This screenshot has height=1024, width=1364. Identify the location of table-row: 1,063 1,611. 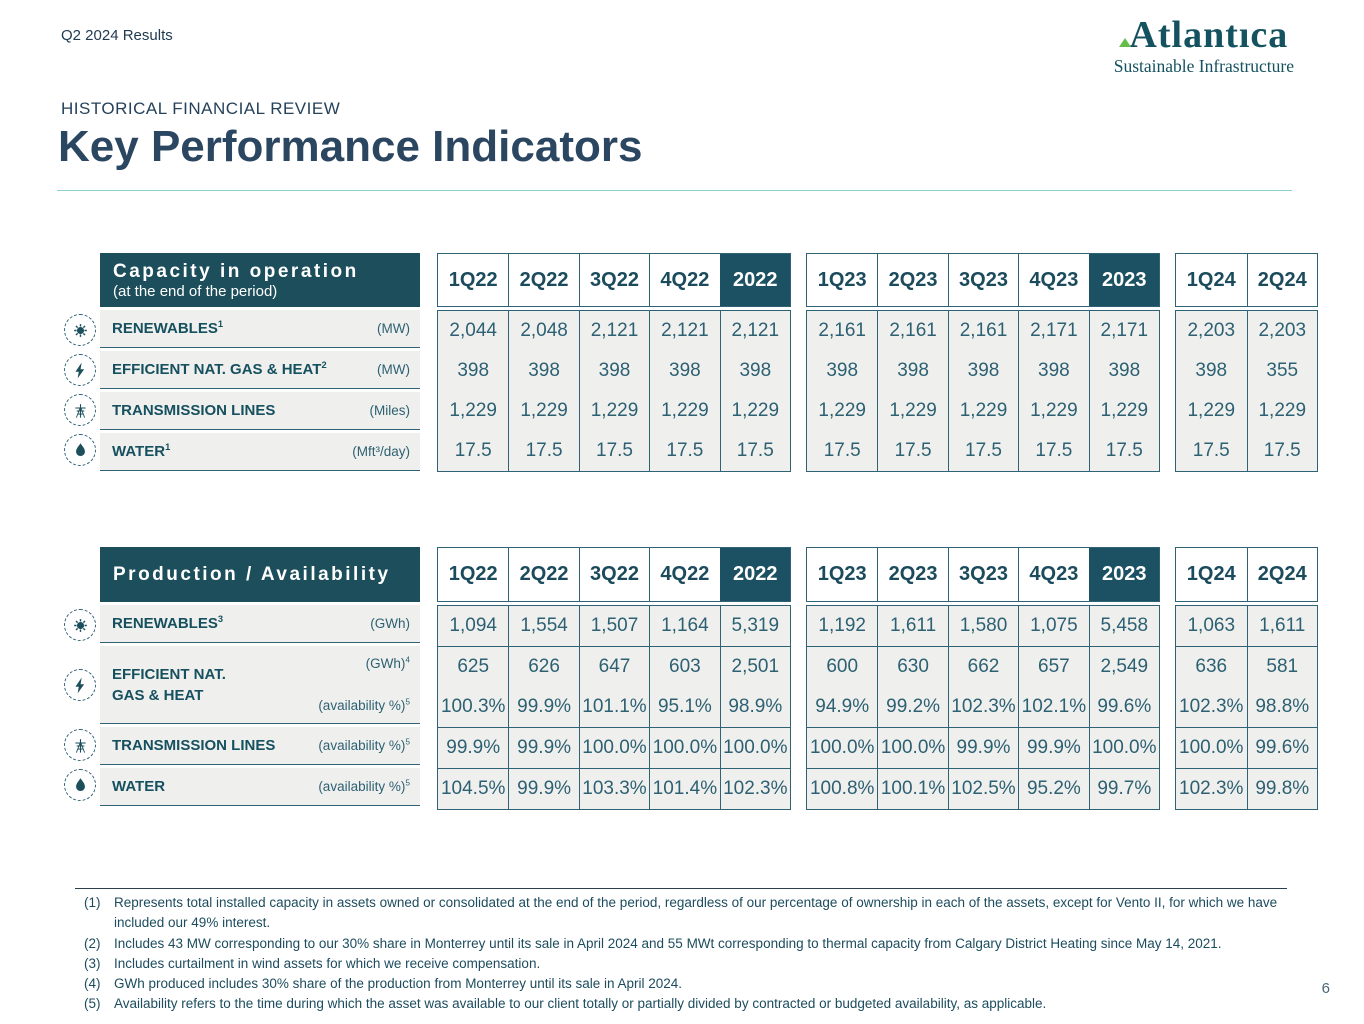
(1246, 626).